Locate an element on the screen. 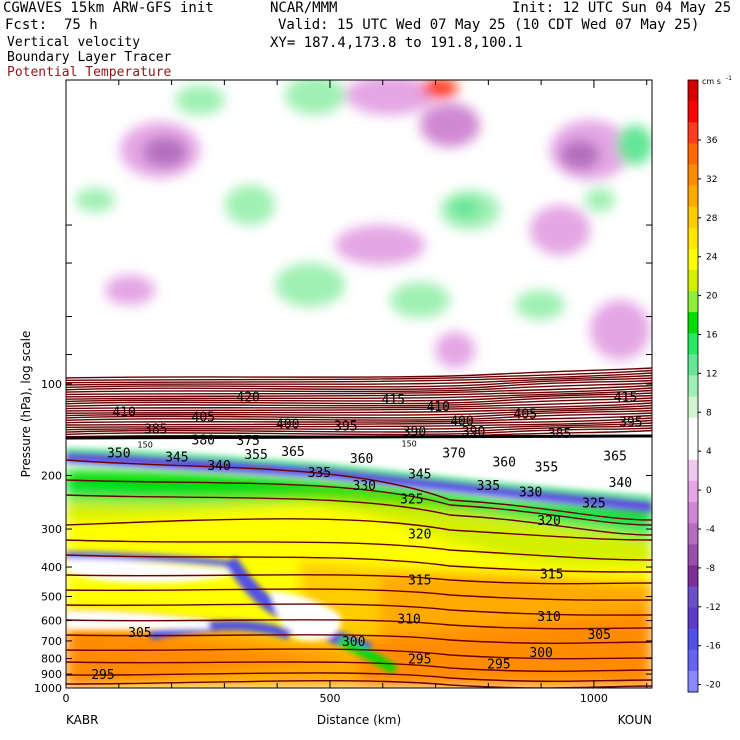 The image size is (740, 740). theta-label: 315 is located at coordinates (419, 581).